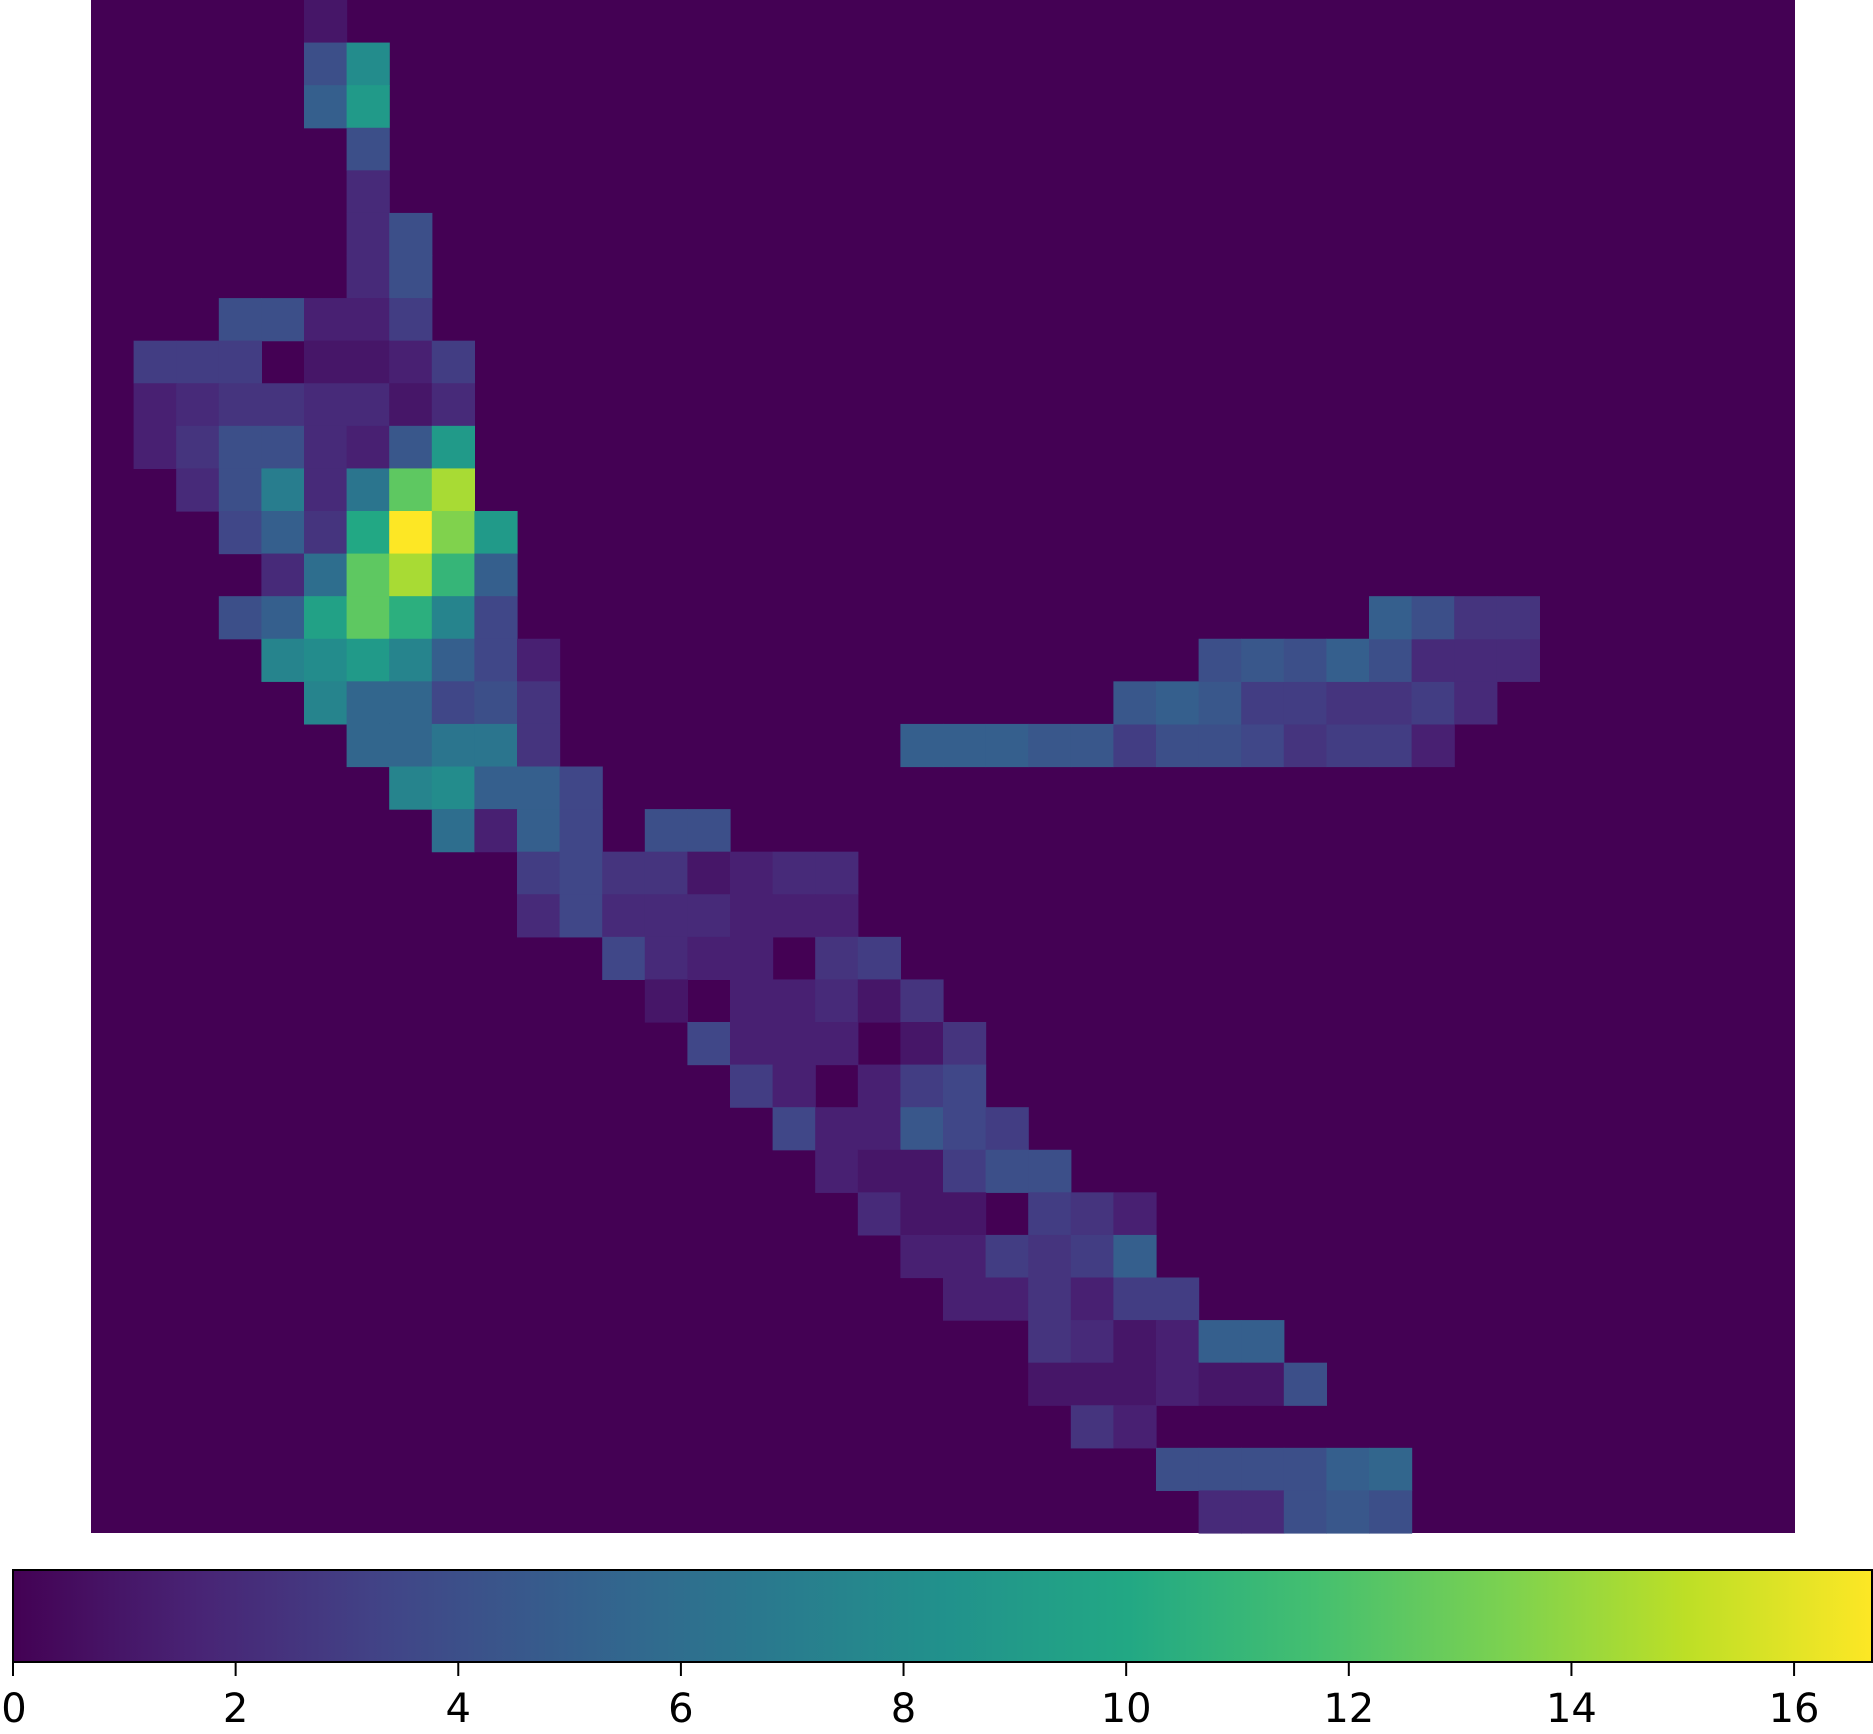  What do you see at coordinates (13, 1709) in the screenshot?
I see `colorbar-tick-label: 0` at bounding box center [13, 1709].